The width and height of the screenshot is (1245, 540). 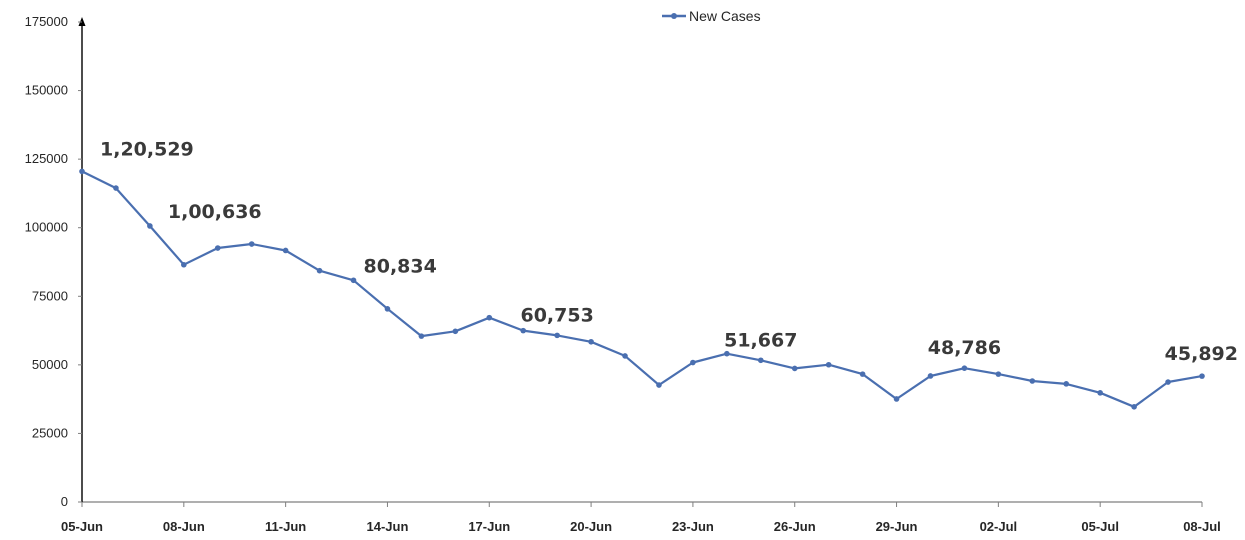 I want to click on data-label: 51,667, so click(x=760, y=340).